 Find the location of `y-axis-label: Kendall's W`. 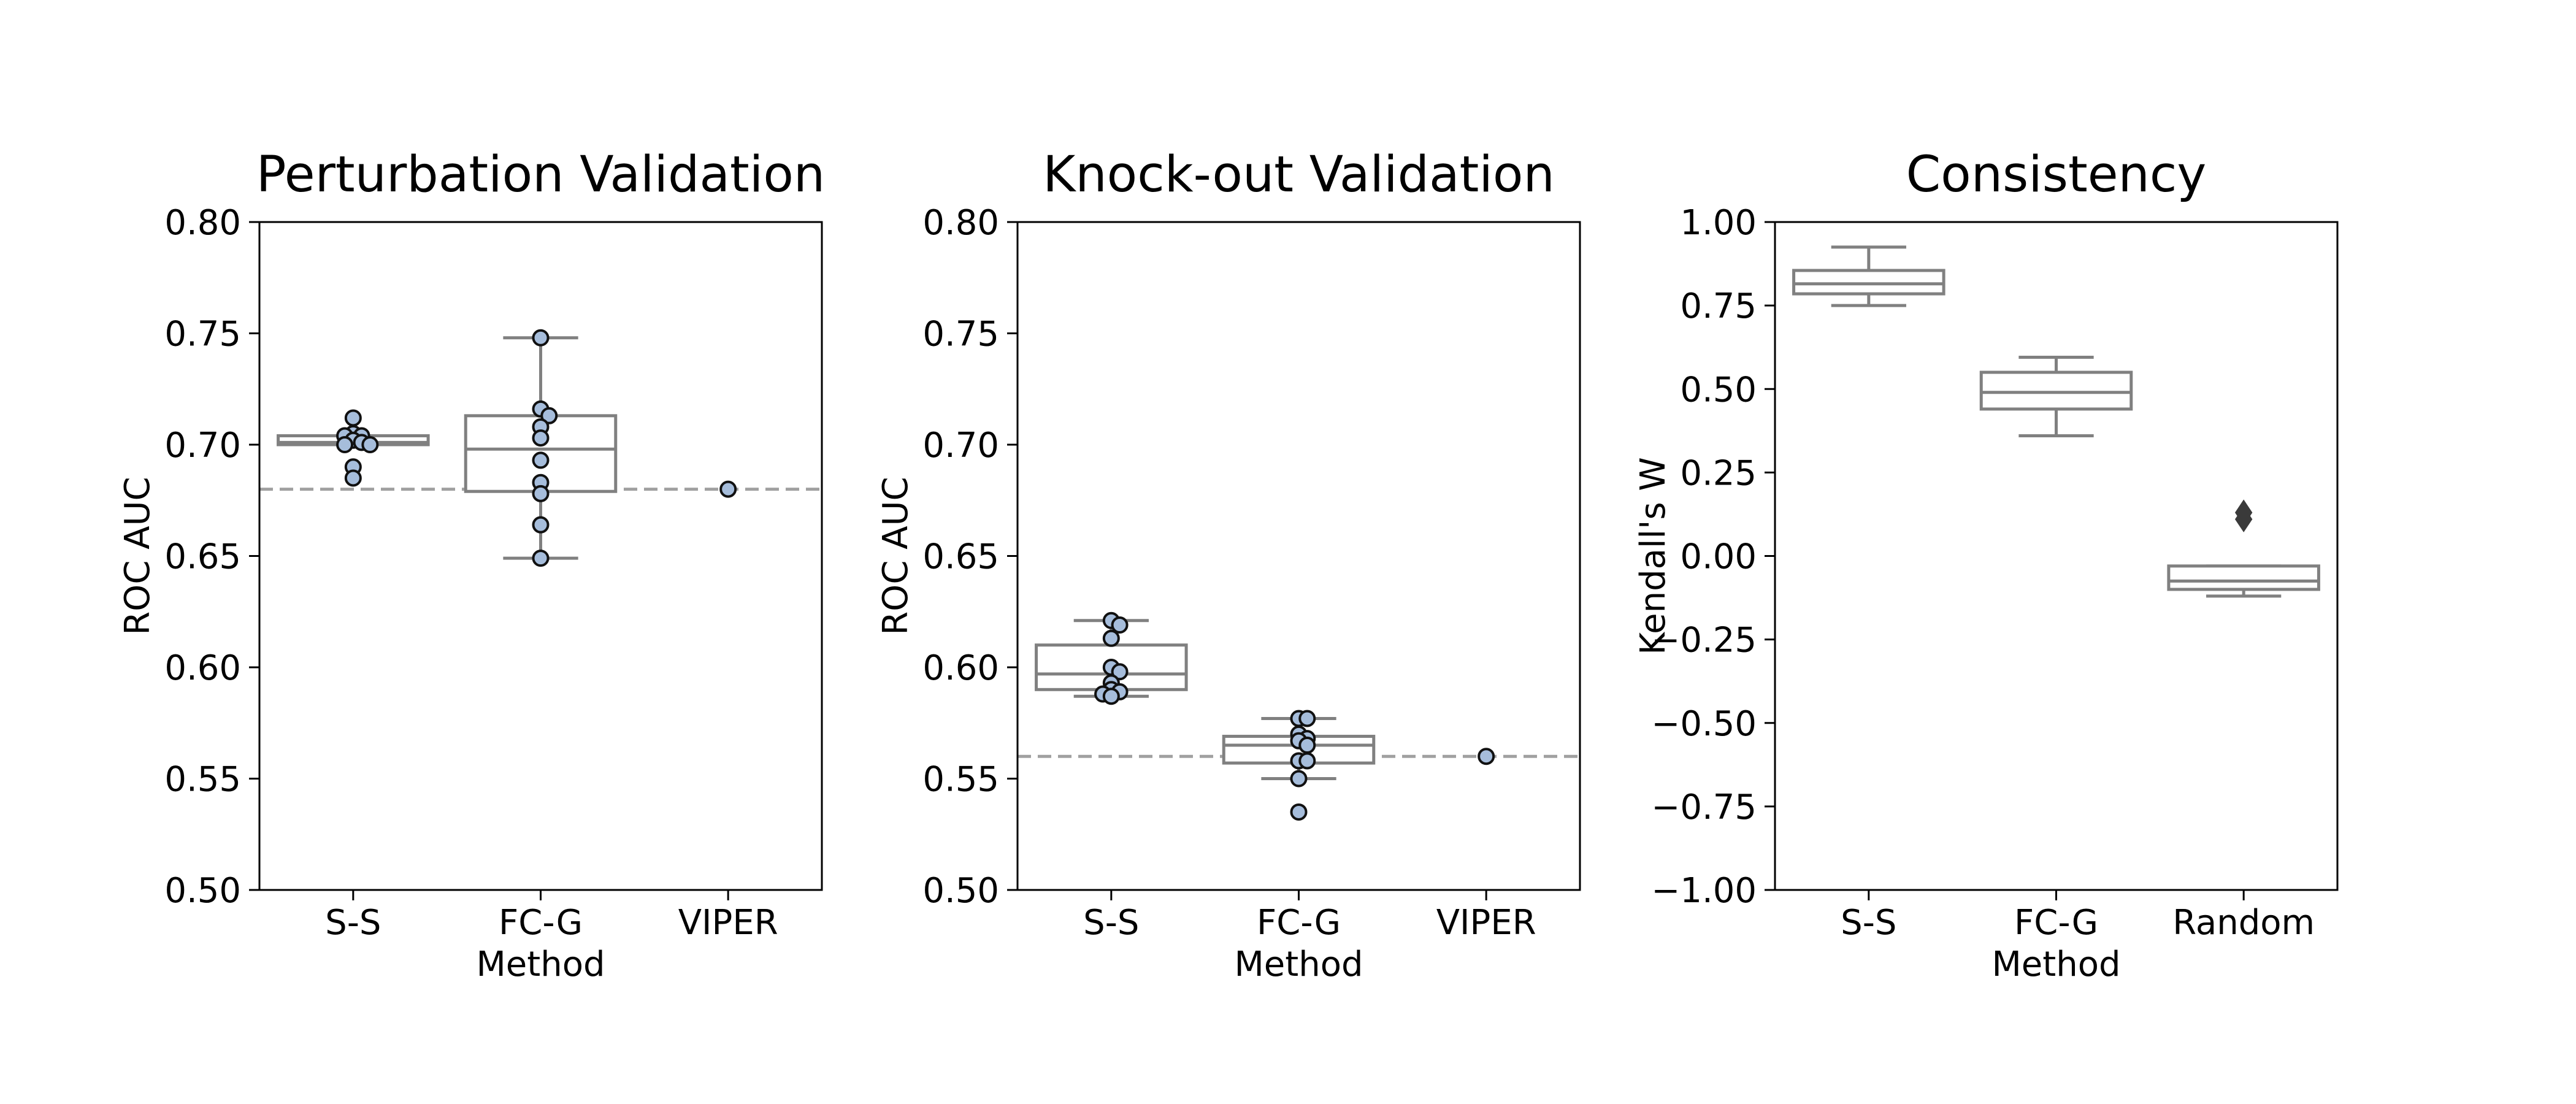

y-axis-label: Kendall's W is located at coordinates (1653, 556).